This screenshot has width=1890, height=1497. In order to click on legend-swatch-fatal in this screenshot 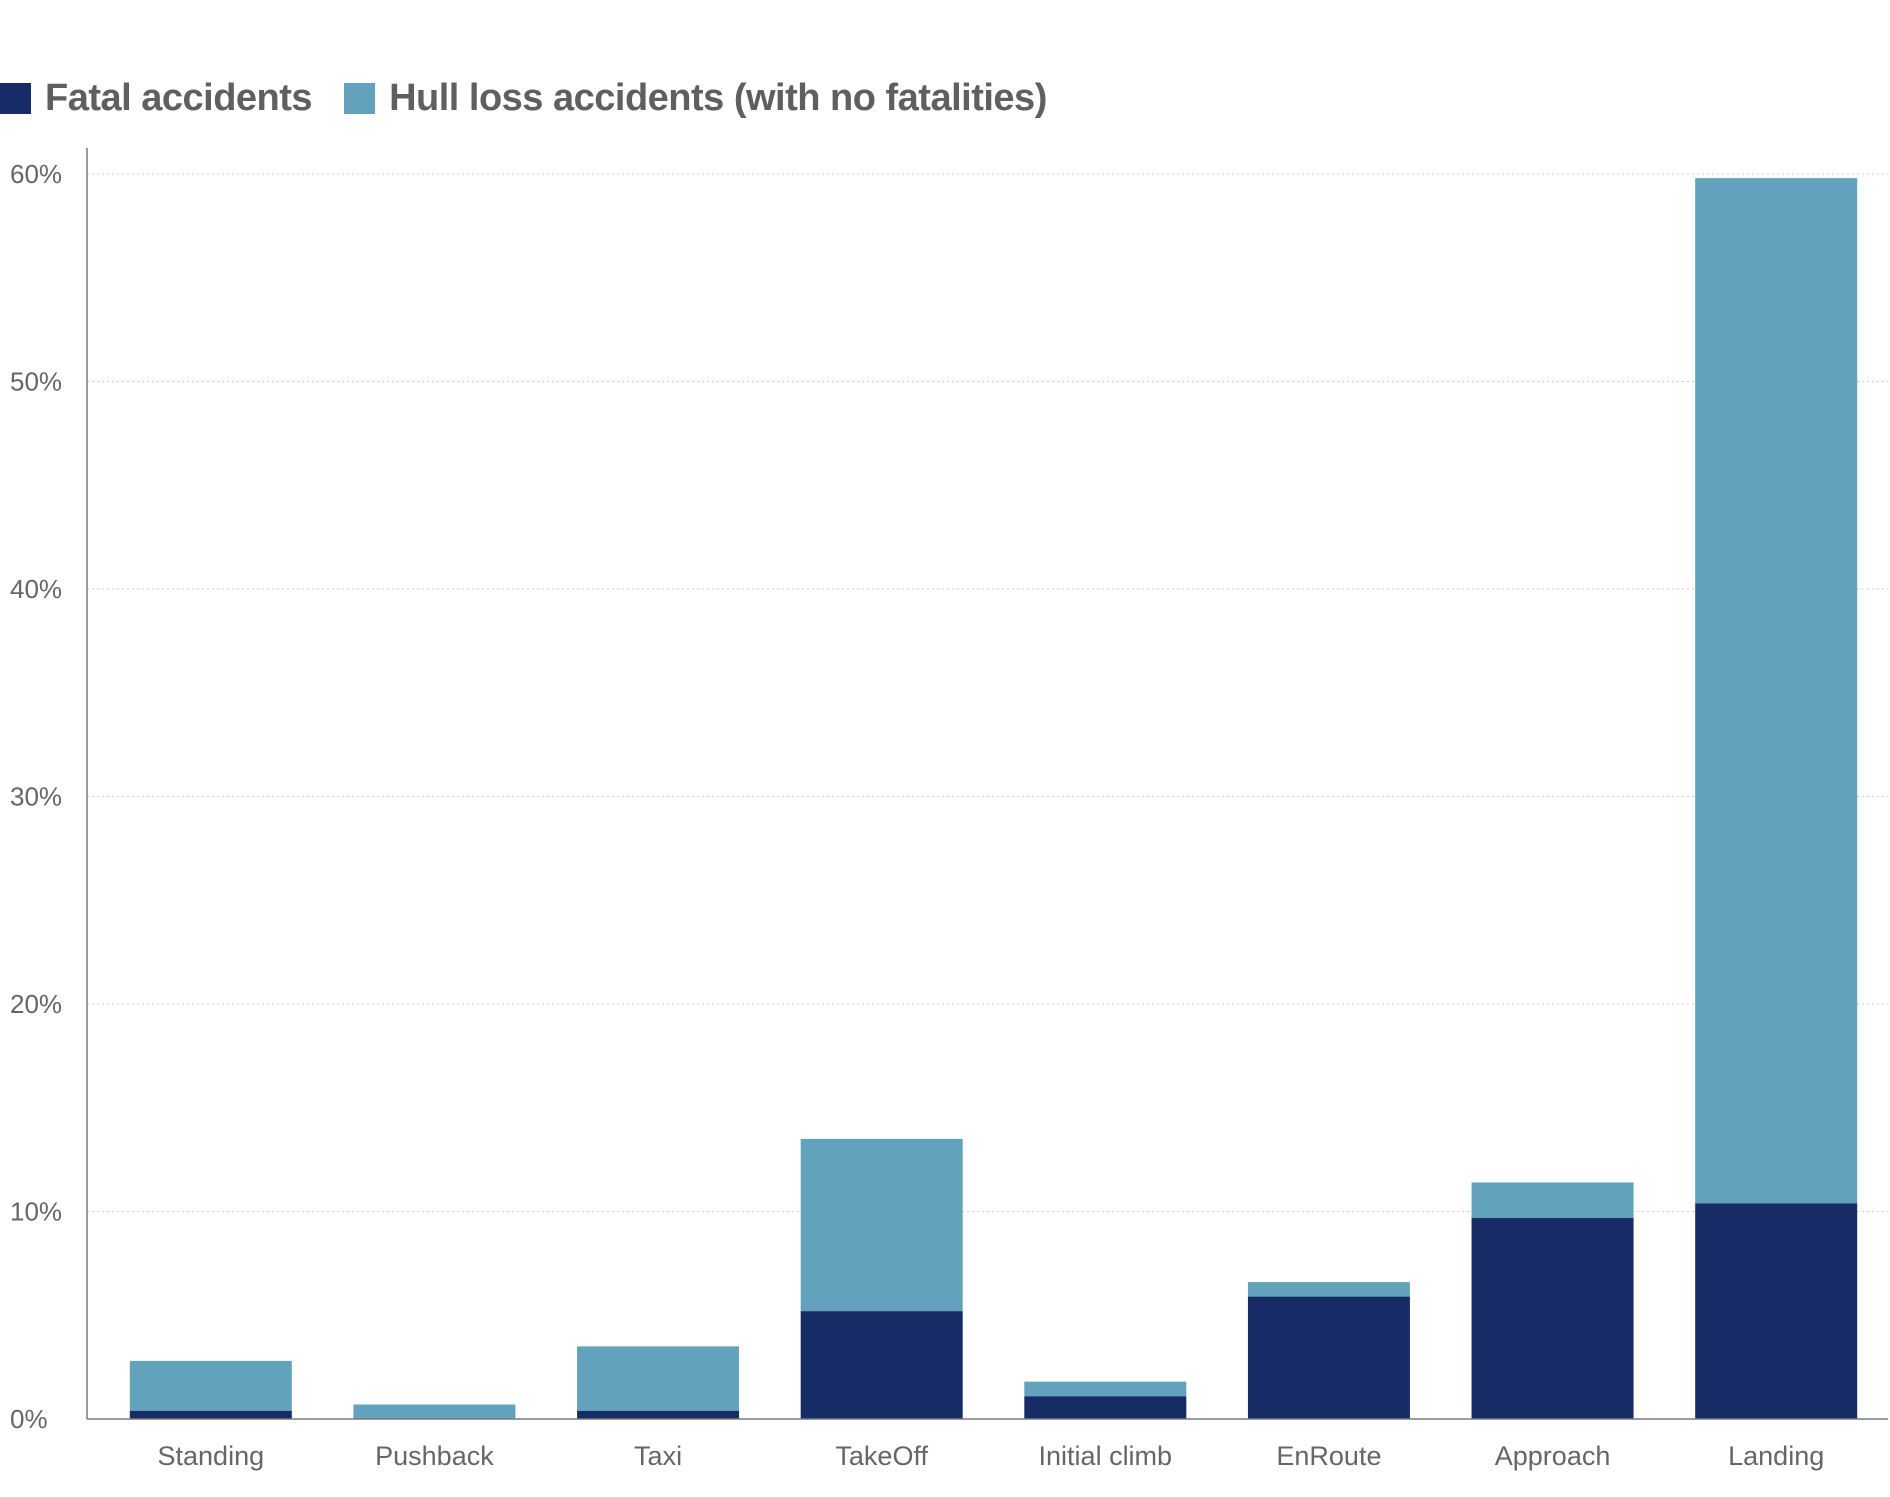, I will do `click(15, 98)`.